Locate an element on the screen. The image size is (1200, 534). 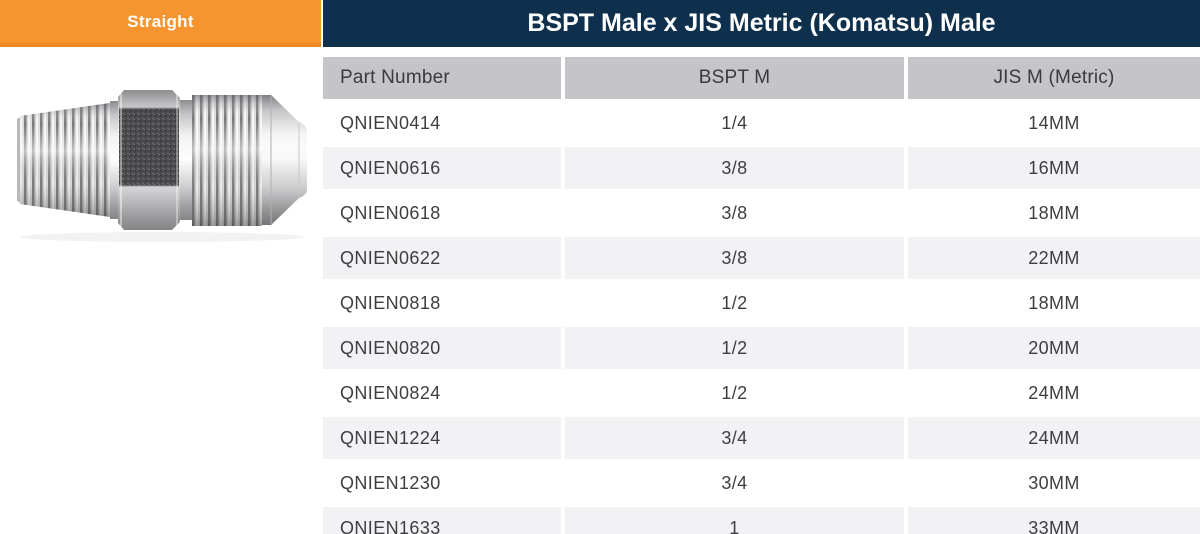
photo-shadow is located at coordinates (162, 237).